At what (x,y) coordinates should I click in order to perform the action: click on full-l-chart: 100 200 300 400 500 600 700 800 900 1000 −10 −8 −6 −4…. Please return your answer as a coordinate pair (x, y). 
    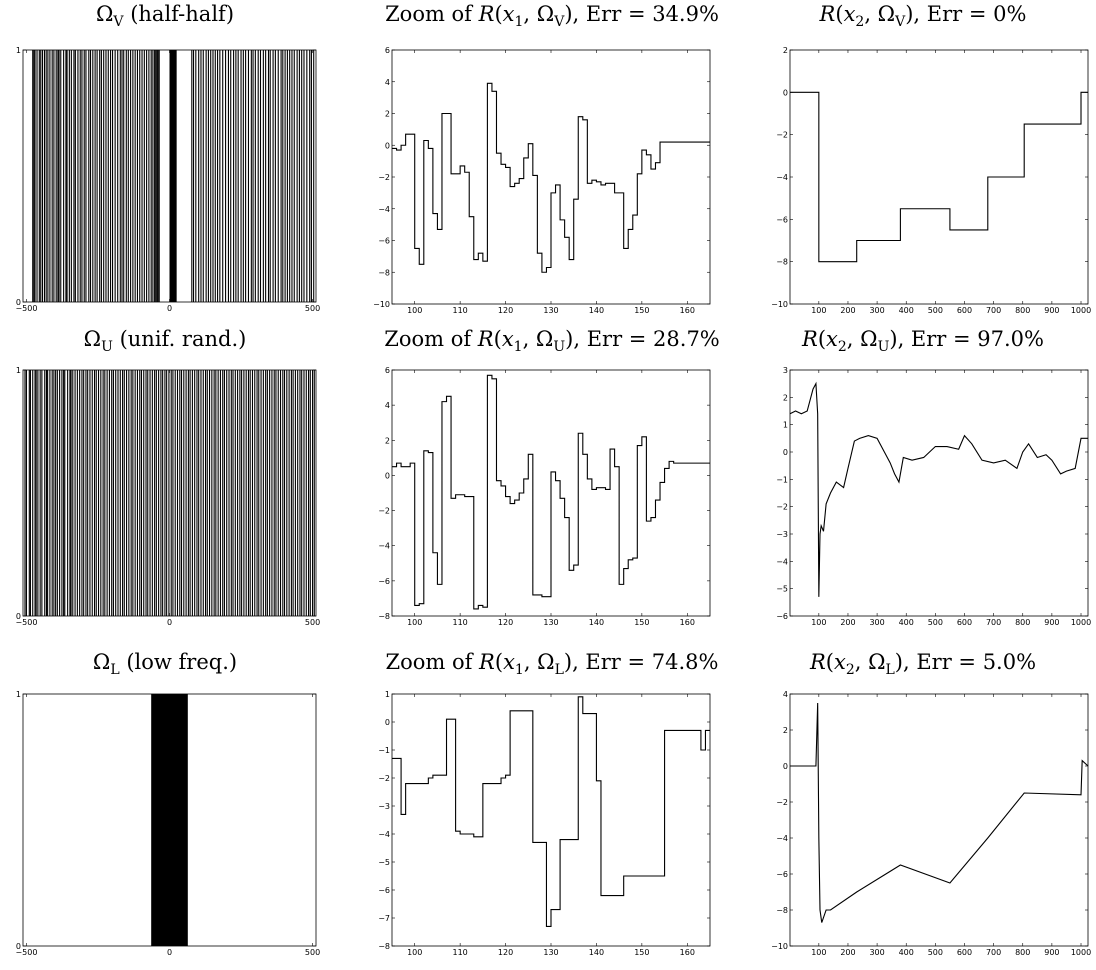
    Looking at the image, I should click on (931, 823).